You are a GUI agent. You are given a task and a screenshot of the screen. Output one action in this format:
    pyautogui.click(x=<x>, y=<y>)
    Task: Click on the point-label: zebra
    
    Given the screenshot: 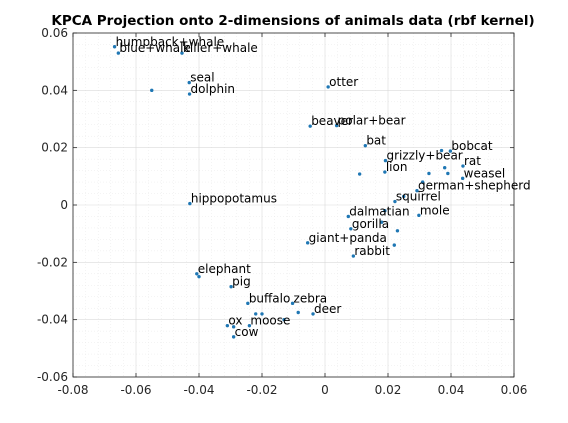 What is the action you would take?
    pyautogui.click(x=311, y=298)
    